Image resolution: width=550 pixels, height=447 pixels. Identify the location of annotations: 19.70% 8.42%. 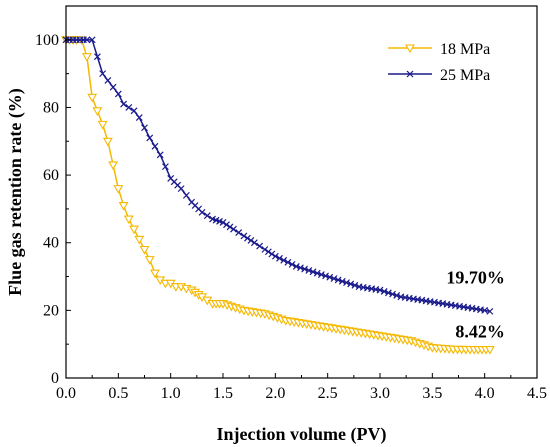
(475, 304).